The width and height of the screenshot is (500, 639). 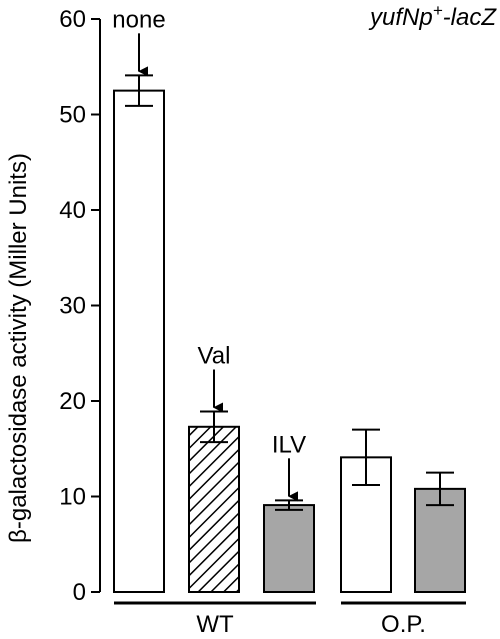 What do you see at coordinates (72, 401) in the screenshot?
I see `y-tick-label: 20` at bounding box center [72, 401].